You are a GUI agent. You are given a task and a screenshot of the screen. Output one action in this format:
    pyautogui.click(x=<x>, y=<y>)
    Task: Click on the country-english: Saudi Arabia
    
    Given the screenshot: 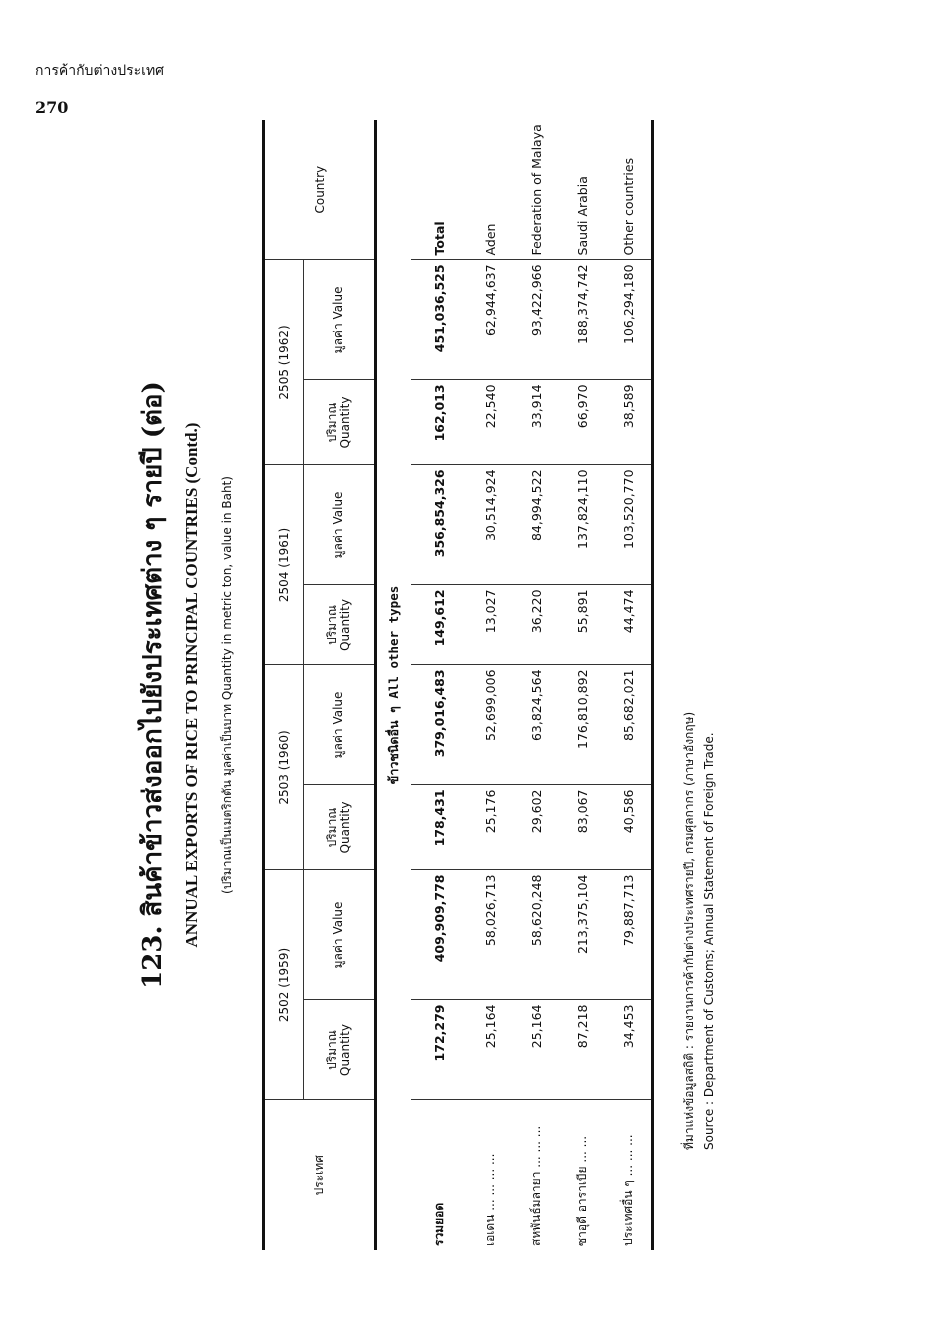 What is the action you would take?
    pyautogui.click(x=582, y=189)
    